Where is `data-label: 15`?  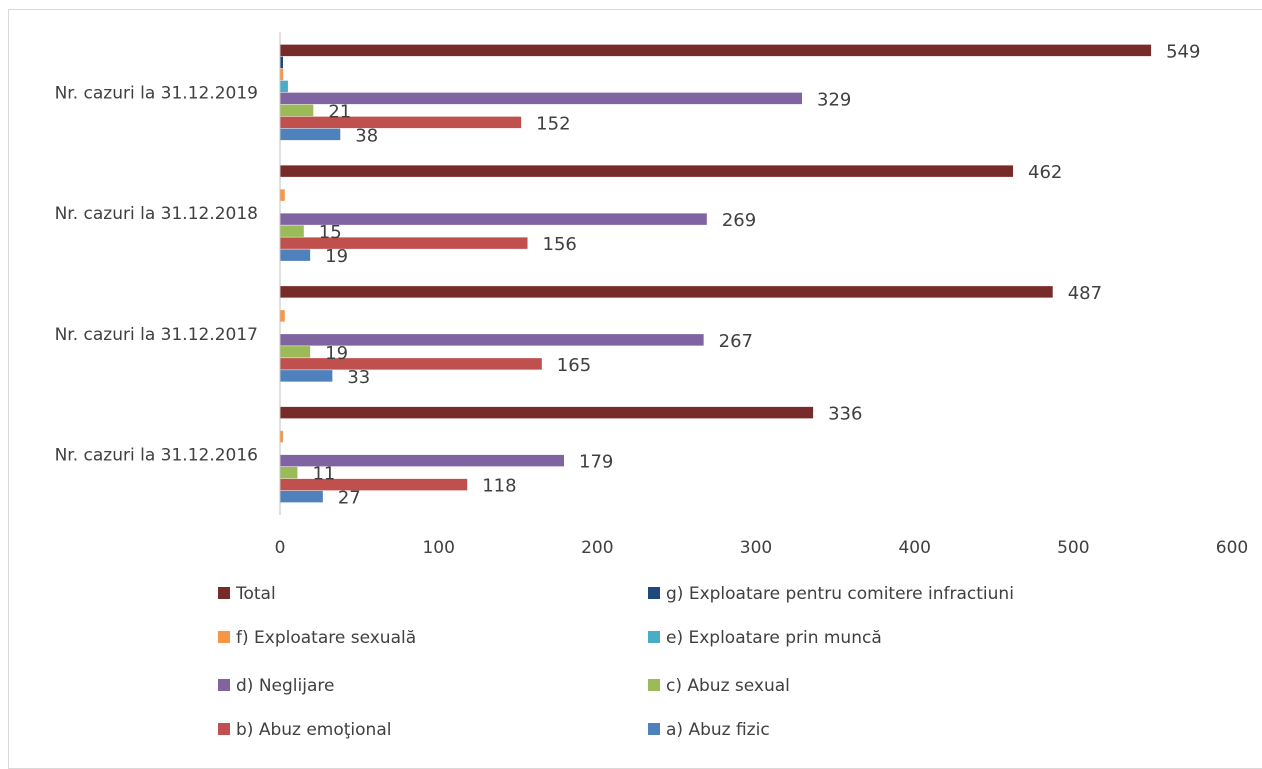
data-label: 15 is located at coordinates (330, 232).